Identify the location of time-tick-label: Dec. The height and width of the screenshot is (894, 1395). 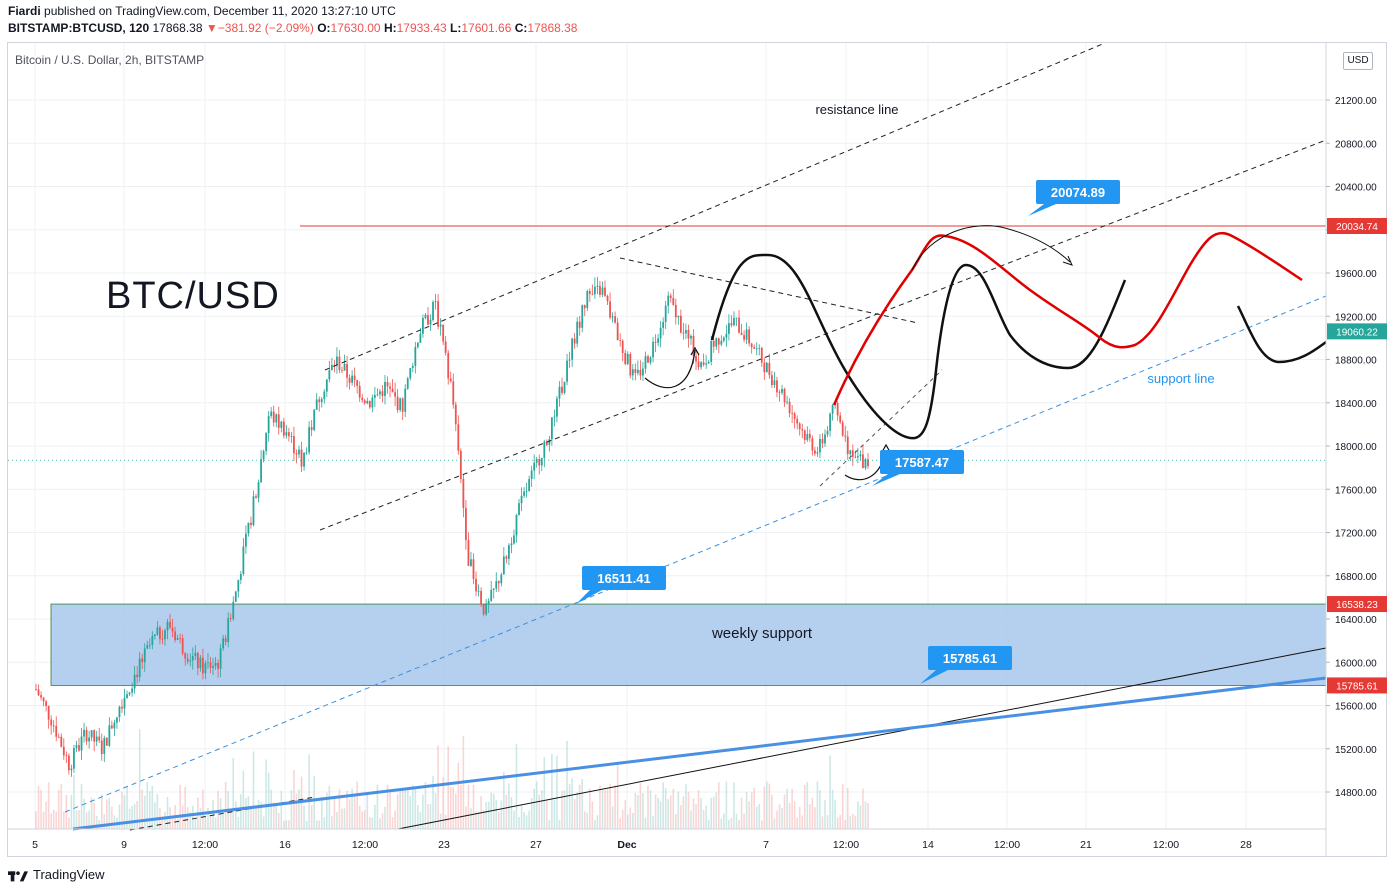
(626, 845).